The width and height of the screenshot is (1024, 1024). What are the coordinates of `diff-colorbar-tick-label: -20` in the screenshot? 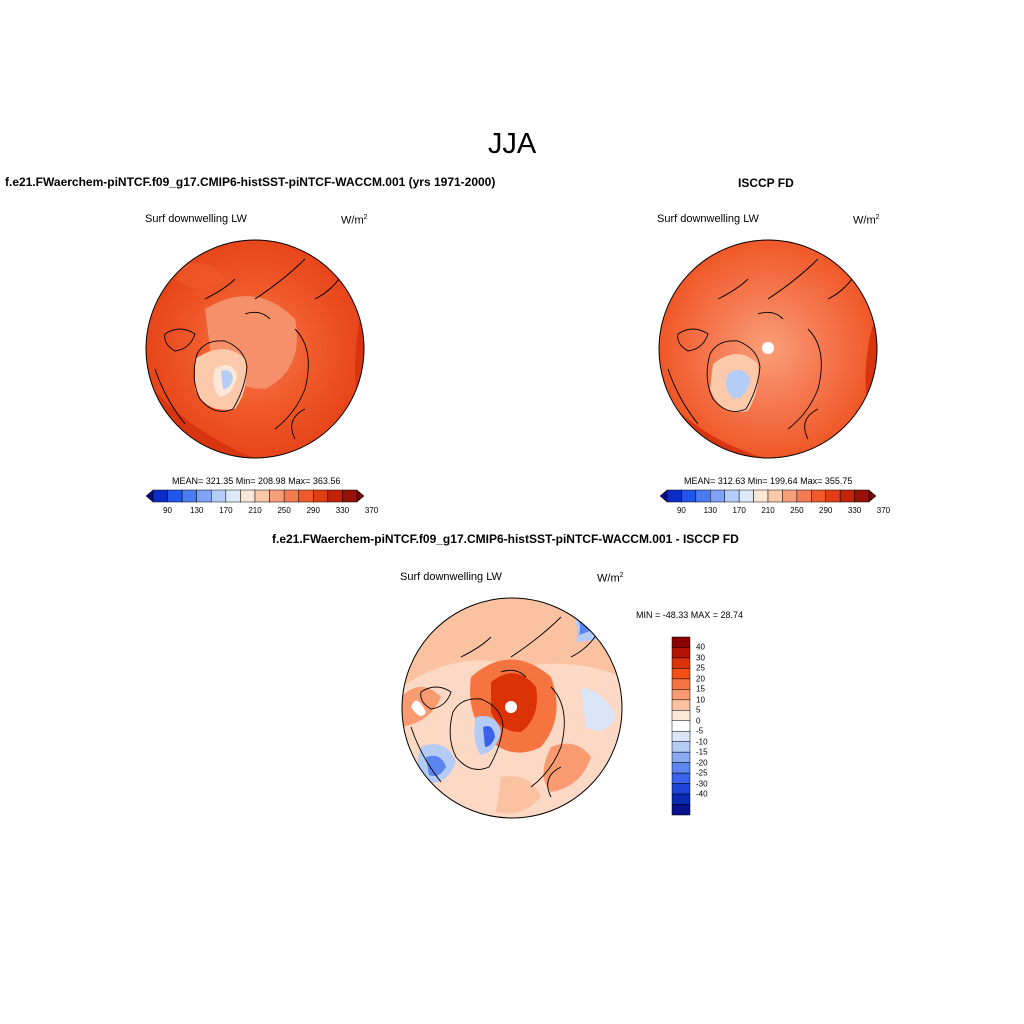 It's located at (702, 763).